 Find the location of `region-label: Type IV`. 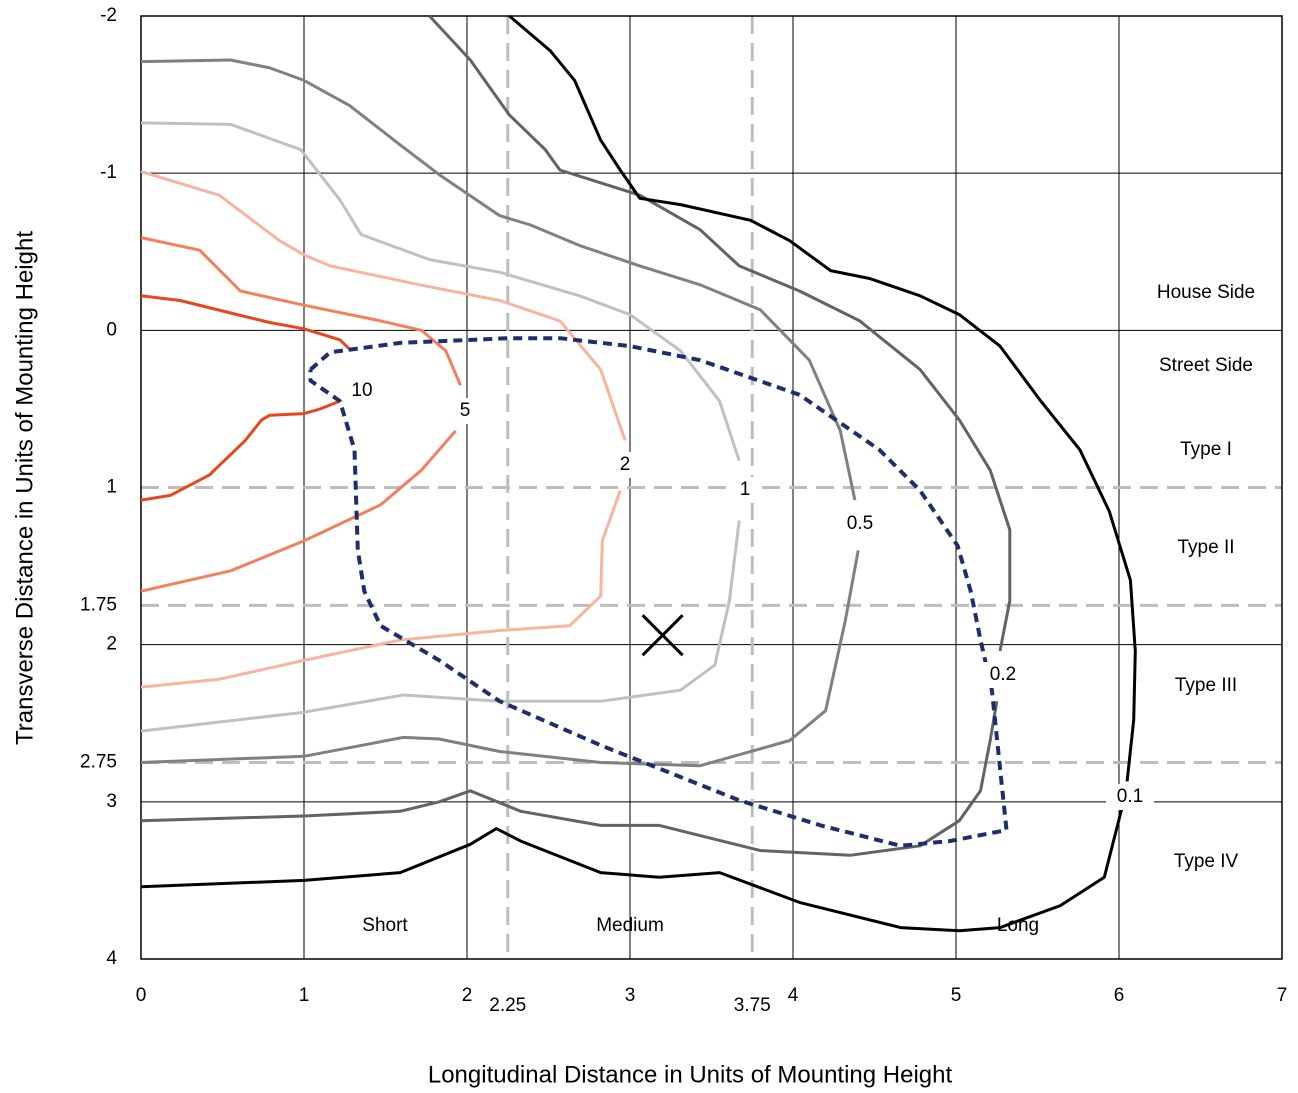

region-label: Type IV is located at coordinates (1206, 861).